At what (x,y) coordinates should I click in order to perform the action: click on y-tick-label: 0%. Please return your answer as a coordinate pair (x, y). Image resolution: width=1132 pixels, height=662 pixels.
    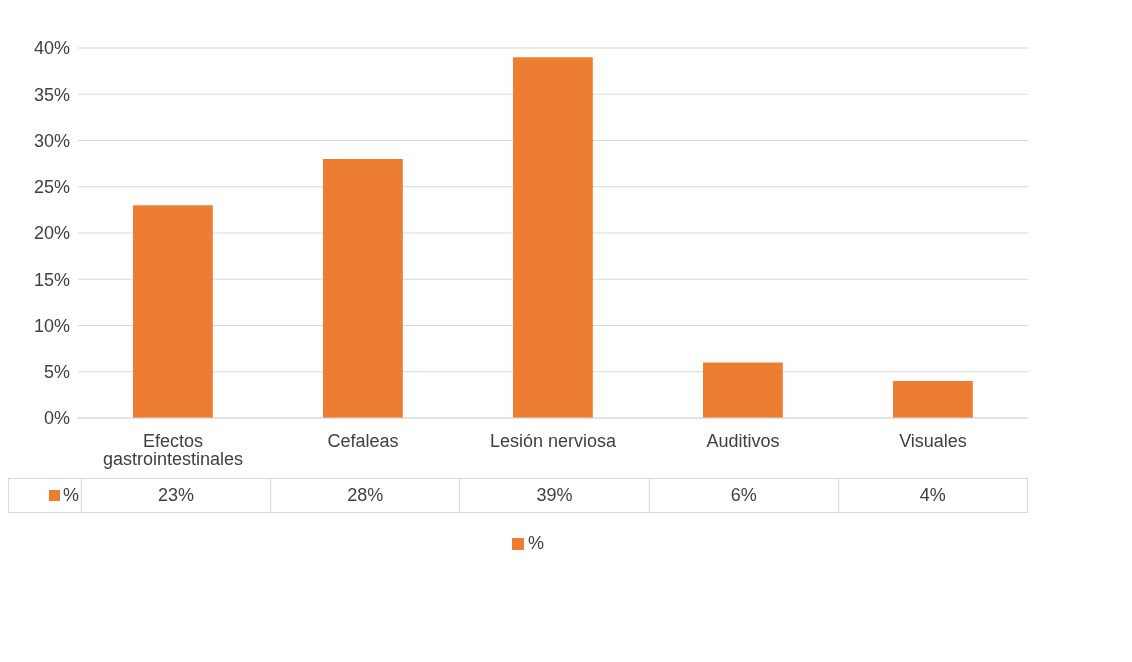
    Looking at the image, I should click on (56, 418).